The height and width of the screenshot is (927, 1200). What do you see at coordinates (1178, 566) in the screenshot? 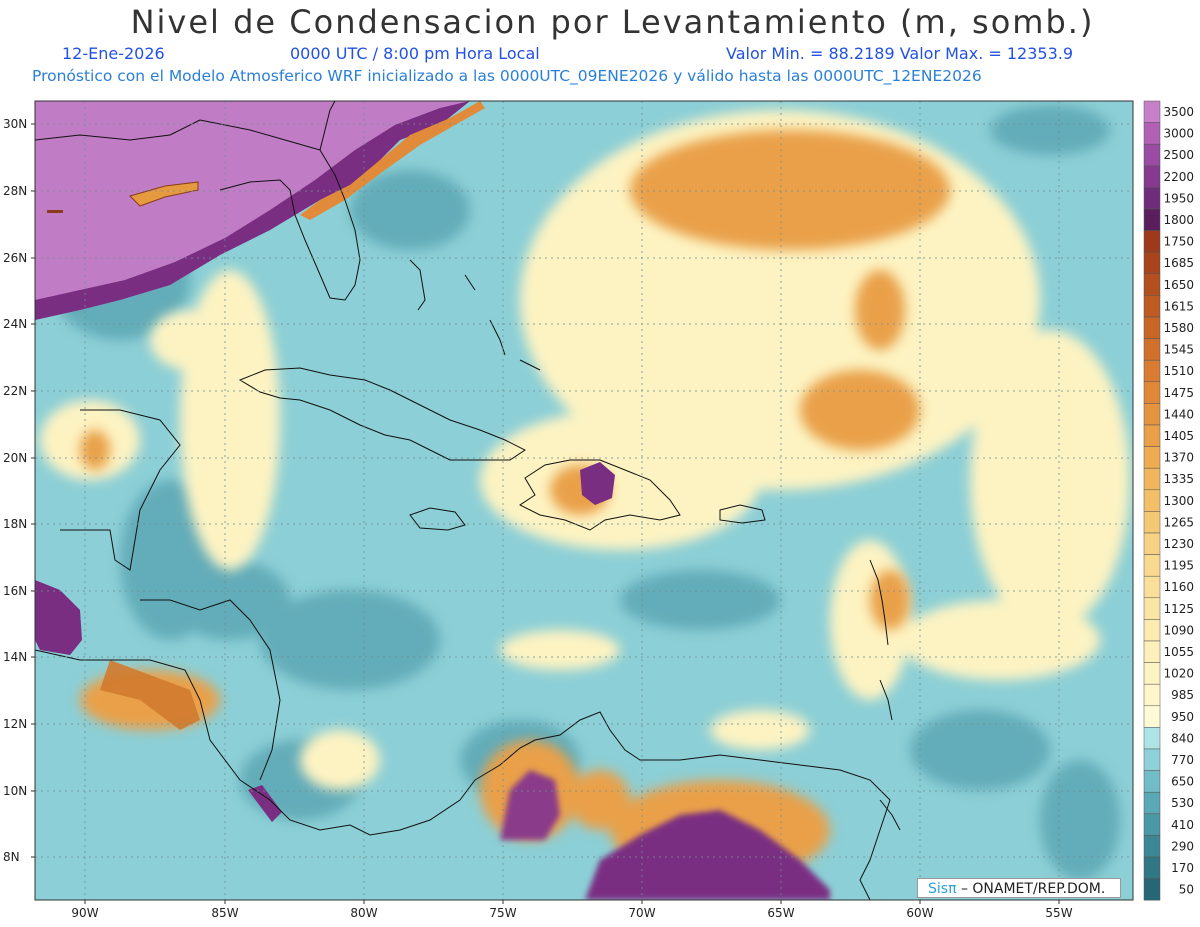
I see `colorbar-label: 1195` at bounding box center [1178, 566].